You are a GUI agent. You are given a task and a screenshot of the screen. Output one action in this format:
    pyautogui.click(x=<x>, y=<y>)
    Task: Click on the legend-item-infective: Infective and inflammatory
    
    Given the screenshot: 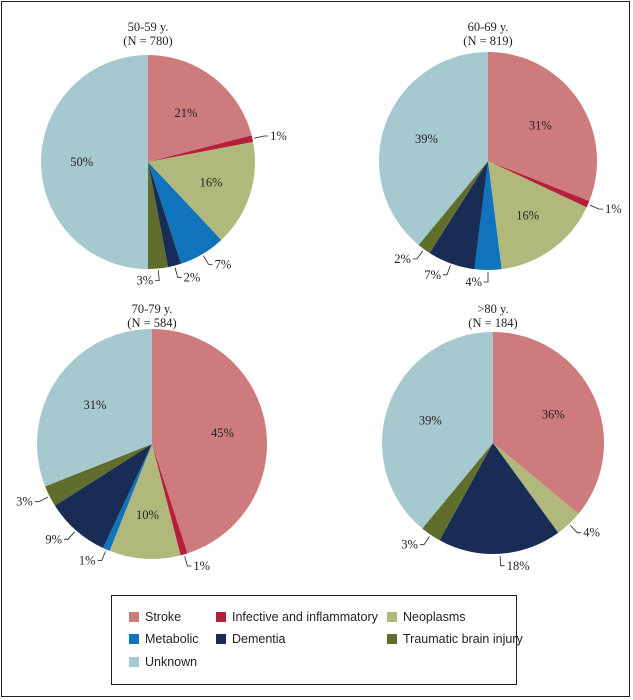 What is the action you would take?
    pyautogui.click(x=297, y=617)
    